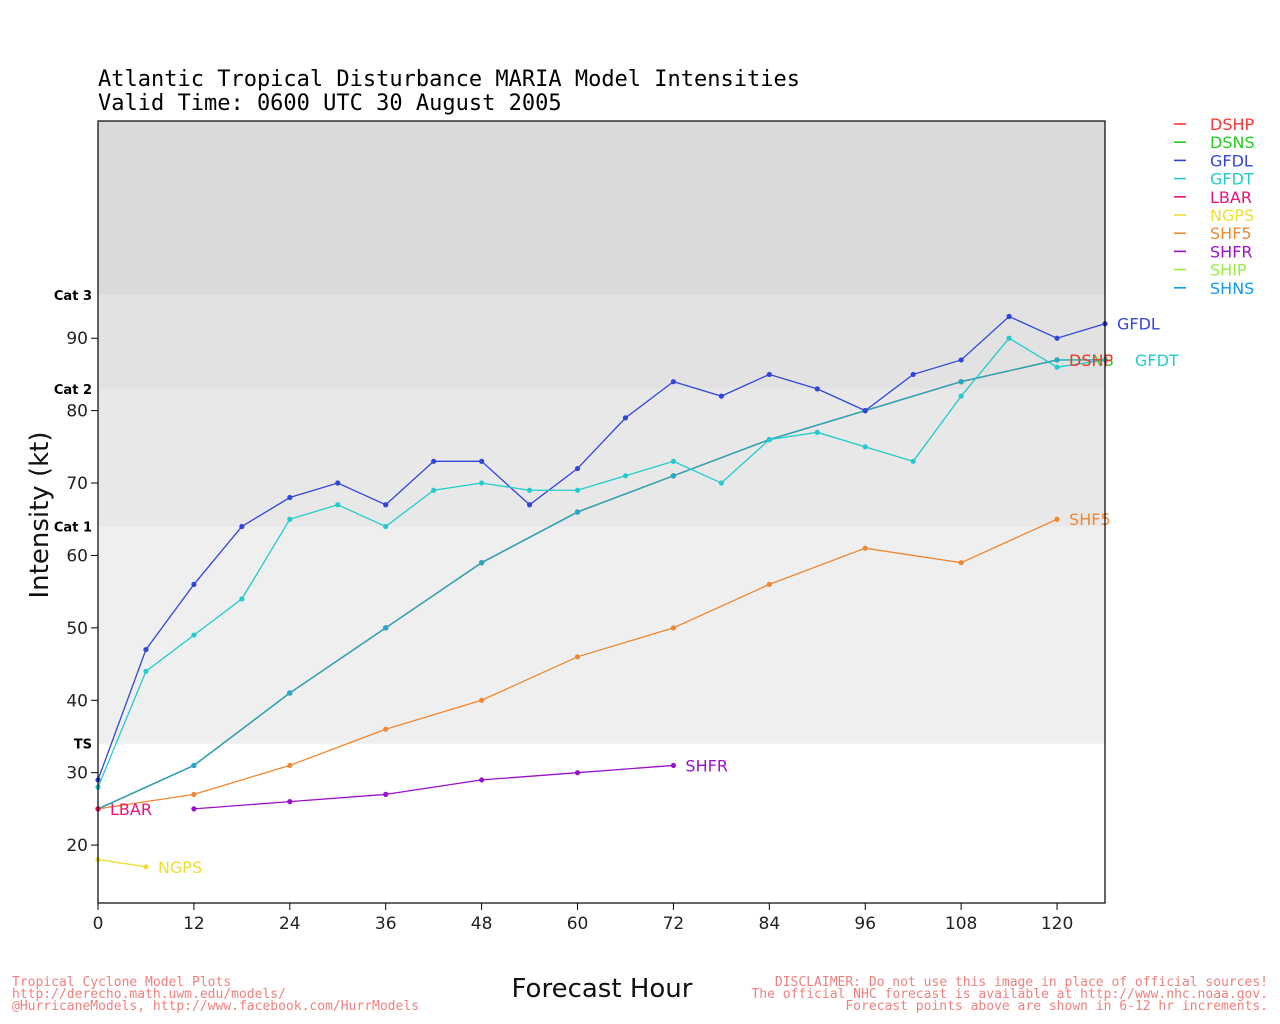 This screenshot has height=1024, width=1280. What do you see at coordinates (1228, 270) in the screenshot?
I see `legend-label-ship: SHIP` at bounding box center [1228, 270].